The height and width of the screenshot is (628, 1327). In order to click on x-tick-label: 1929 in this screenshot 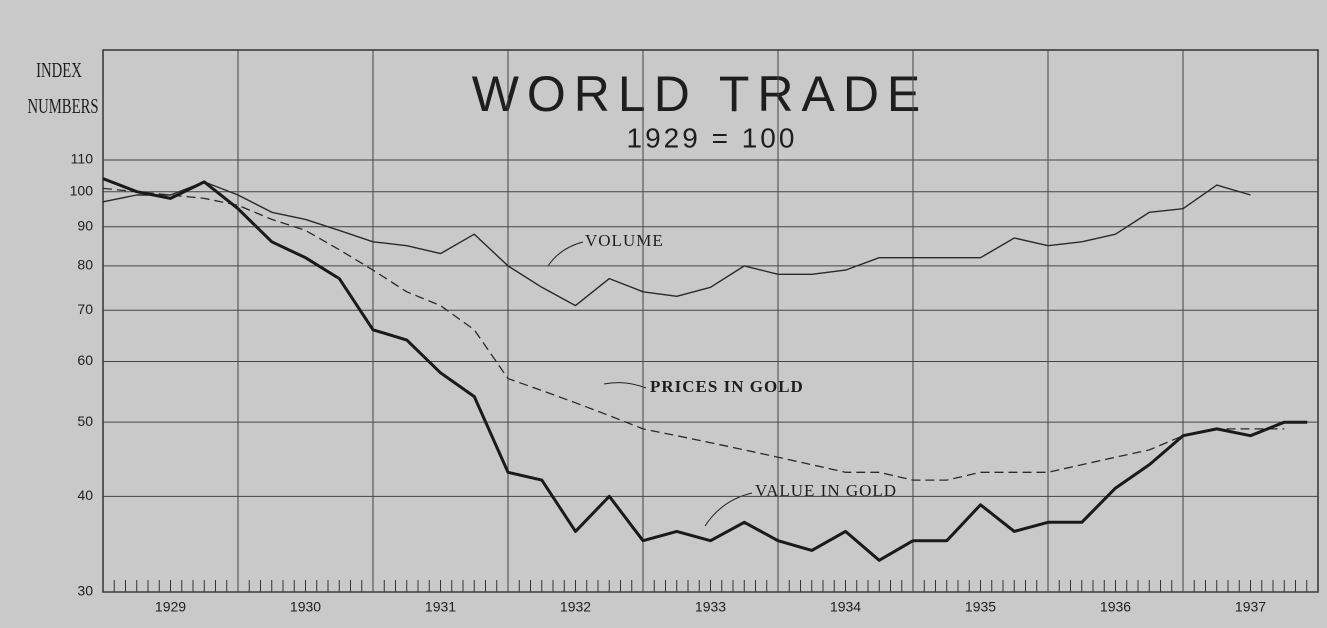, I will do `click(170, 607)`.